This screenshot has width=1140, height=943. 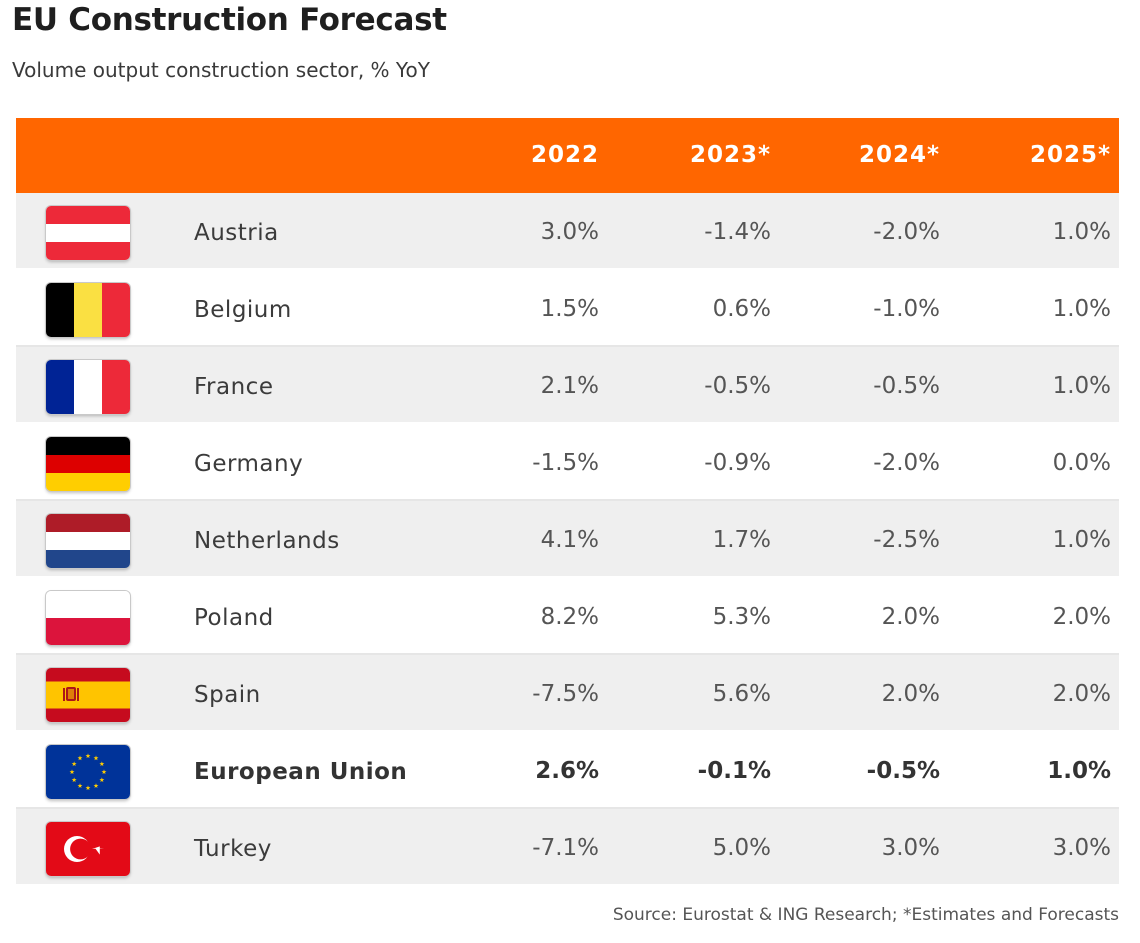 I want to click on table-row-netherlands: Netherlands 4.1% 1.7% -2.5% 1.0%, so click(x=567, y=539).